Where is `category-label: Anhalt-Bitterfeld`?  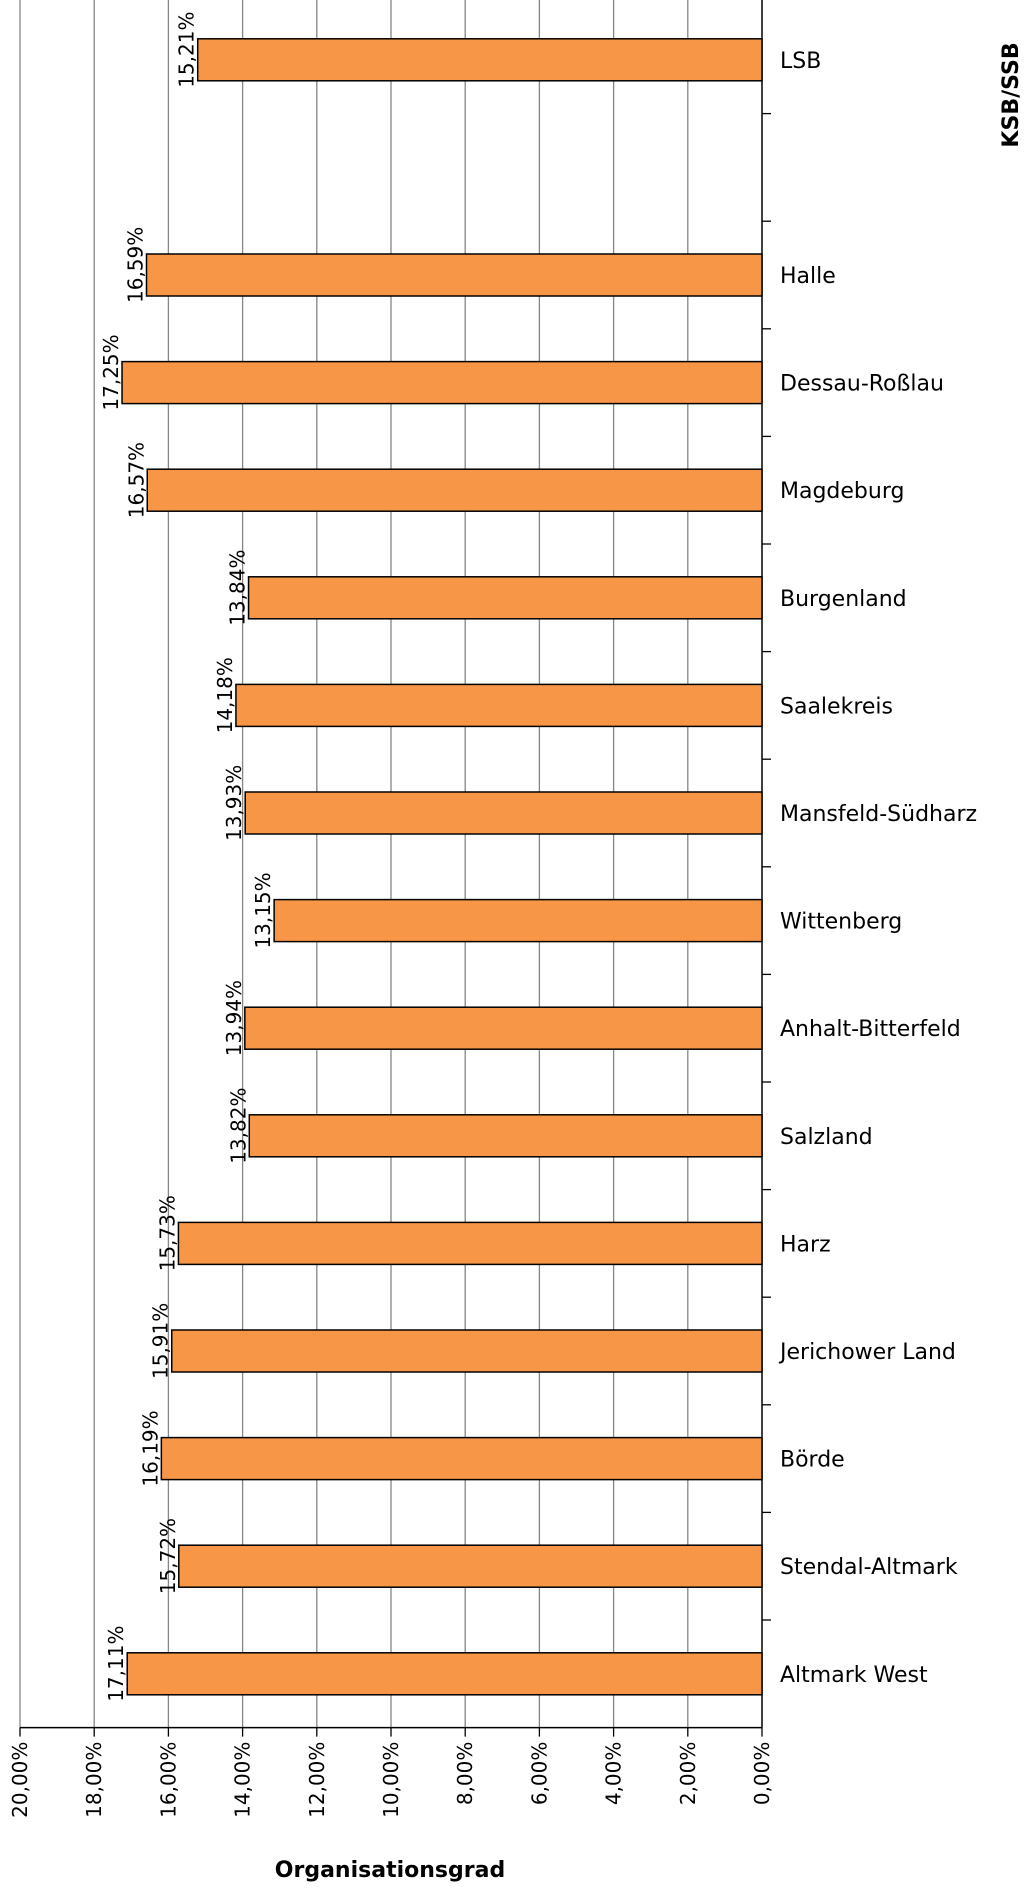
category-label: Anhalt-Bitterfeld is located at coordinates (870, 1029).